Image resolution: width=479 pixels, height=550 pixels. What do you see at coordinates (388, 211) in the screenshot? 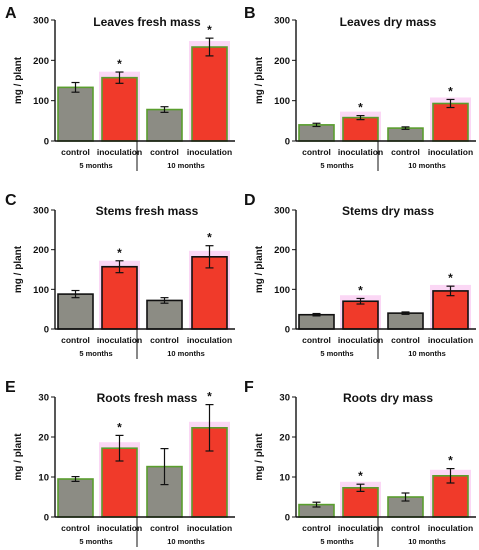
I see `chart-title: Stems dry mass` at bounding box center [388, 211].